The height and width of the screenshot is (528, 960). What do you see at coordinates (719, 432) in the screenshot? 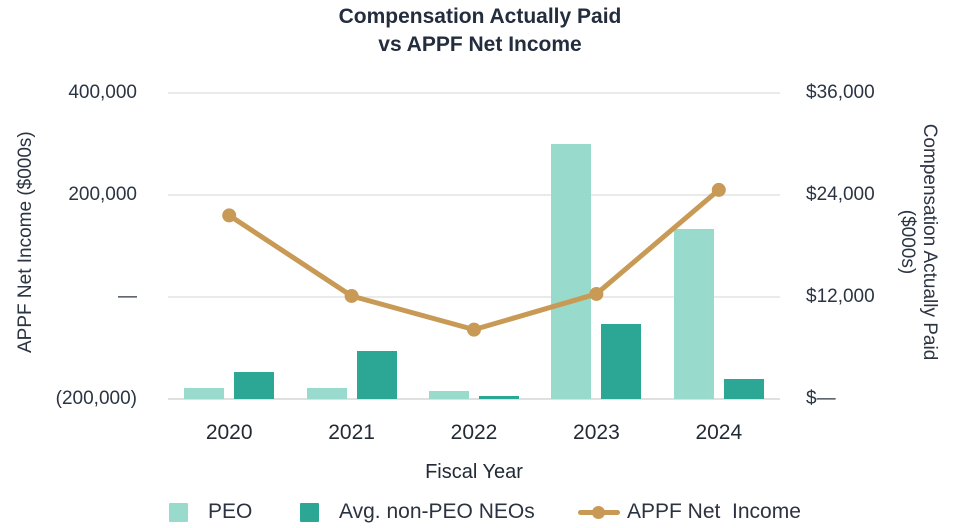
I see `x-tick-label-2024: 2024` at bounding box center [719, 432].